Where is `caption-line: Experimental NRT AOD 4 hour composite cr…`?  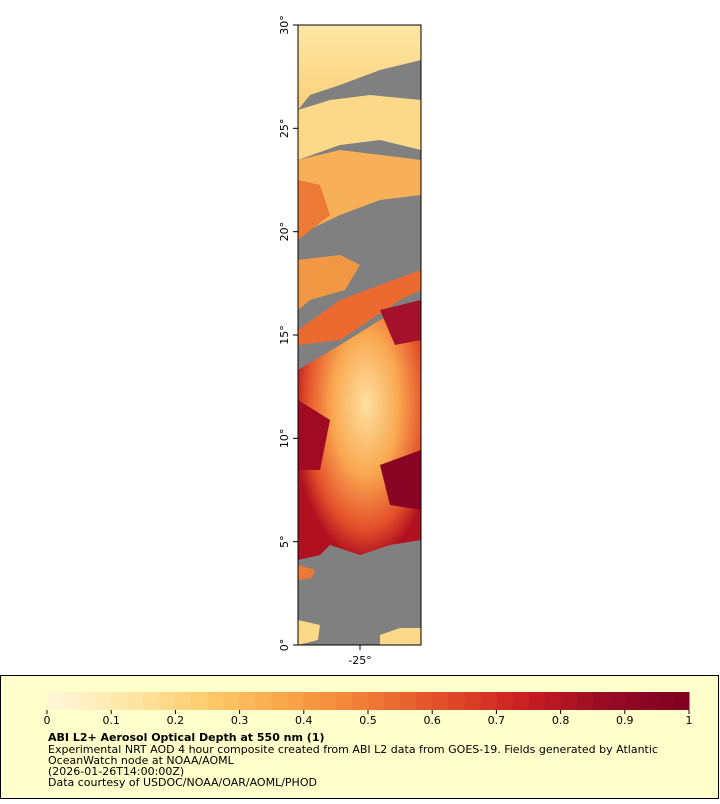
caption-line: Experimental NRT AOD 4 hour composite cr… is located at coordinates (353, 749).